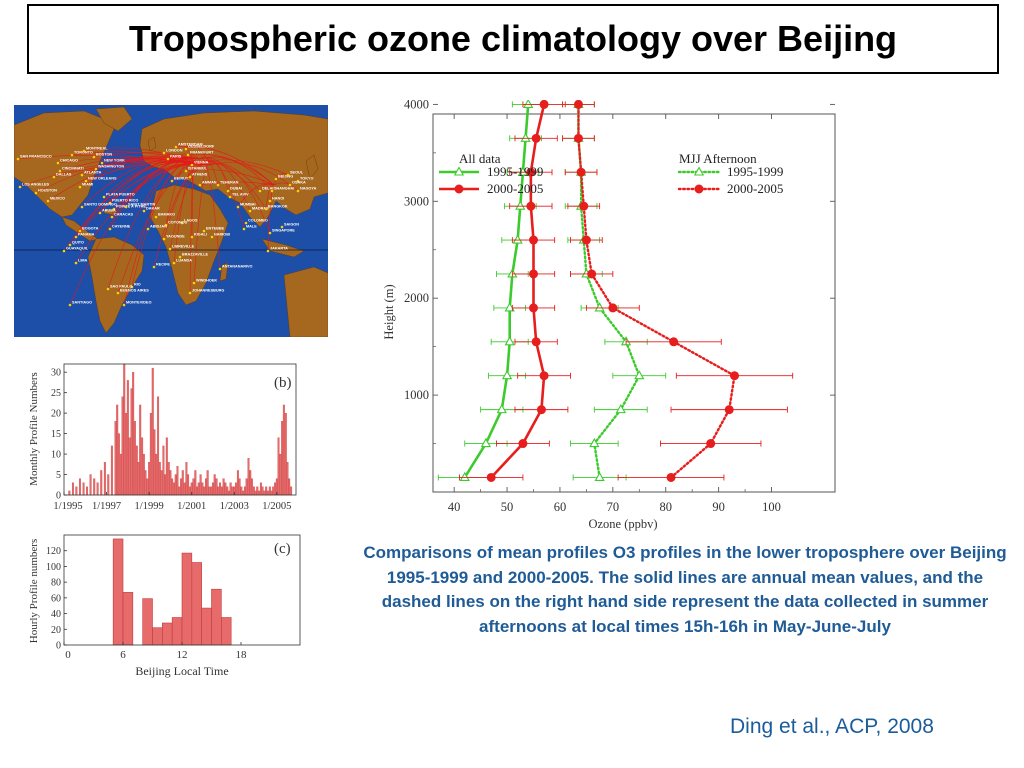 The image size is (1024, 768). What do you see at coordinates (416, 298) in the screenshot?
I see `profile-ytick-label: 2000` at bounding box center [416, 298].